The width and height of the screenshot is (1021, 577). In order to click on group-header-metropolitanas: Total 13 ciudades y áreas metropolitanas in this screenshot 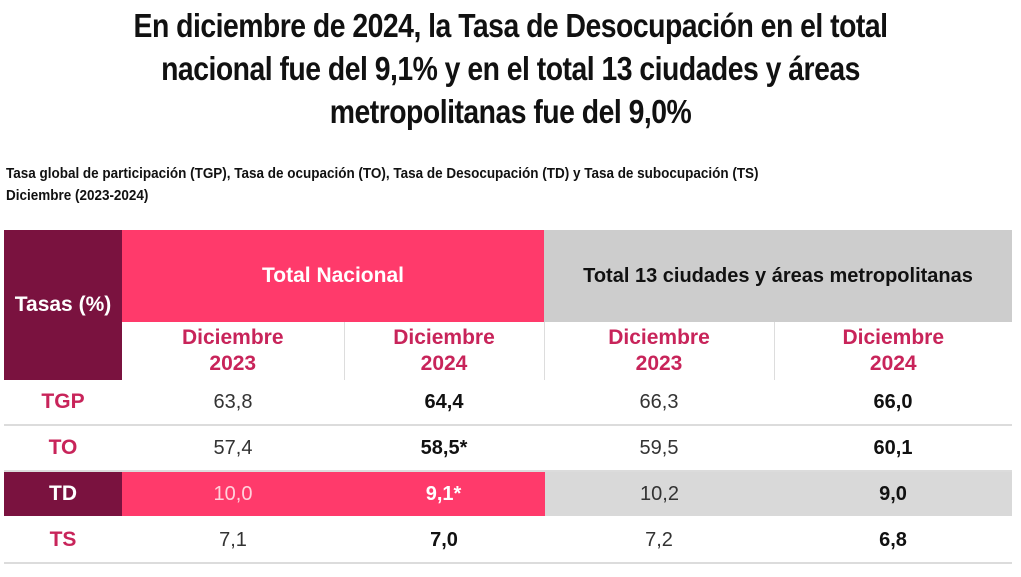, I will do `click(778, 276)`.